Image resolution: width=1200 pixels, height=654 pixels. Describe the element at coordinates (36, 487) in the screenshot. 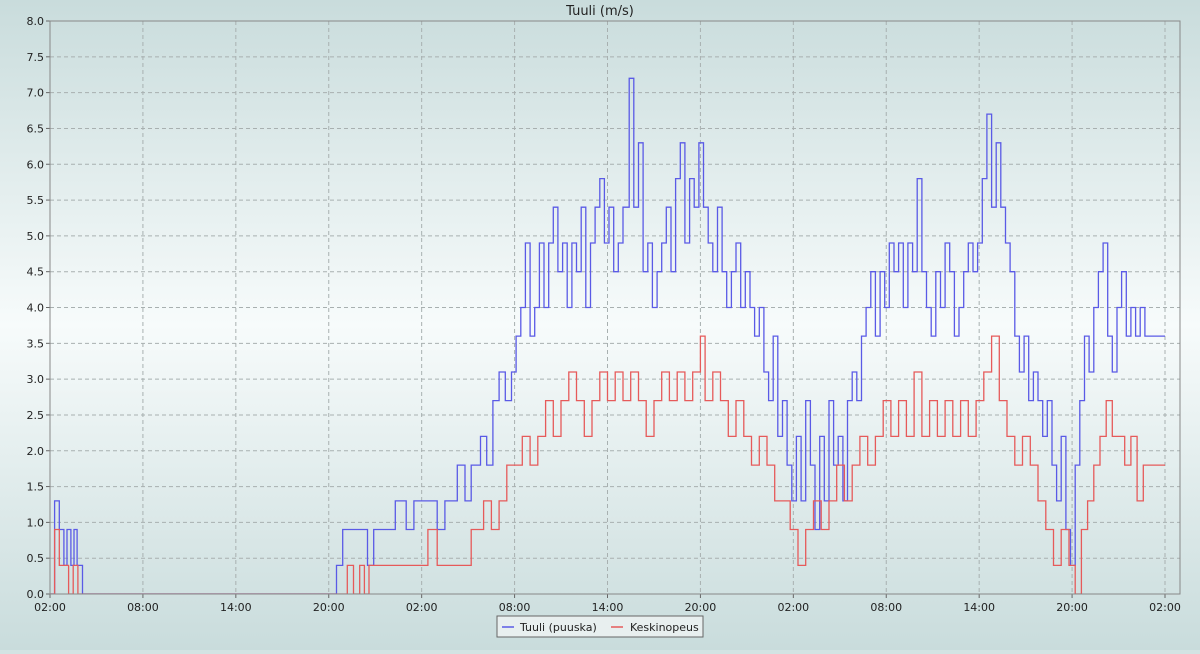

I see `y-tick-label: 1.5` at that location.